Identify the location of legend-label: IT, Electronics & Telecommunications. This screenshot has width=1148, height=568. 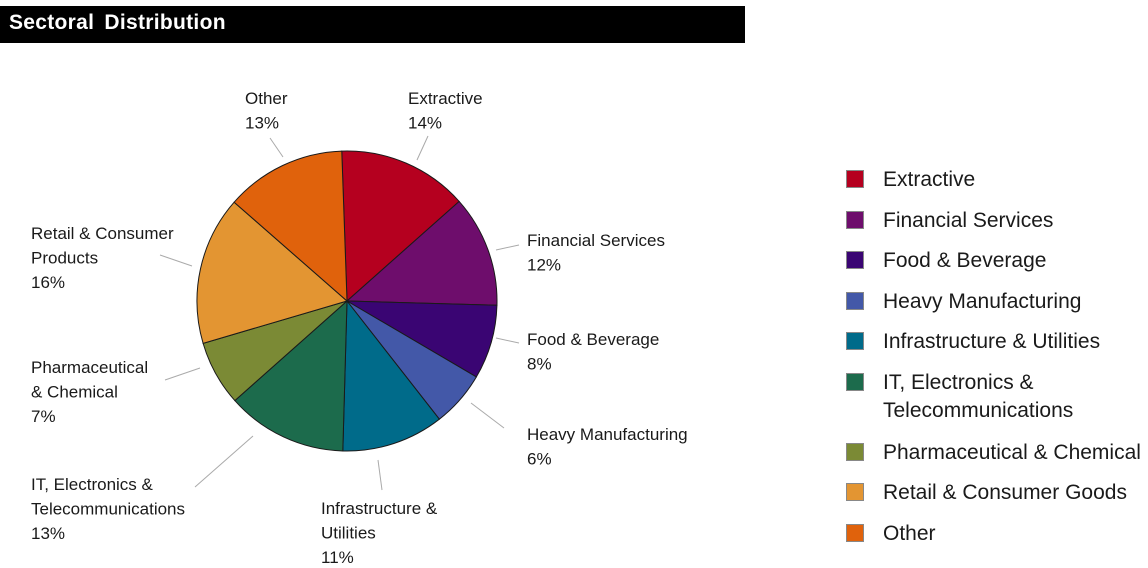
(978, 396).